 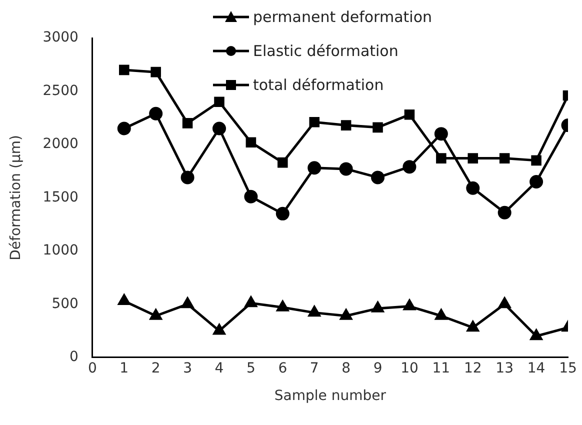 What do you see at coordinates (251, 368) in the screenshot?
I see `x-tick-label: 5` at bounding box center [251, 368].